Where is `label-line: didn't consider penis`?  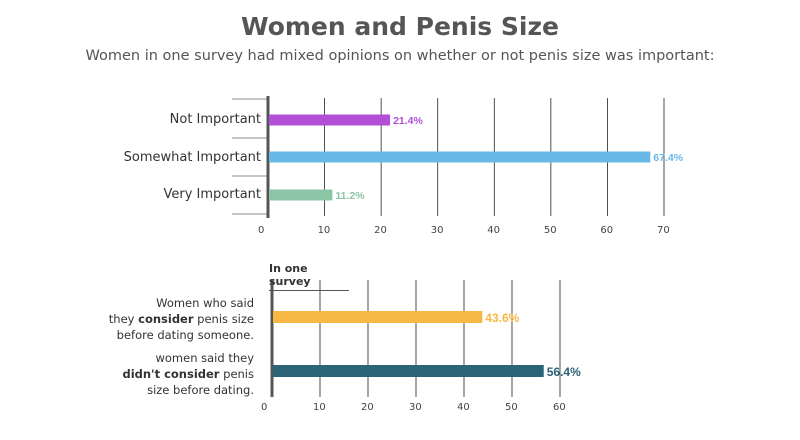 label-line: didn't consider penis is located at coordinates (139, 374).